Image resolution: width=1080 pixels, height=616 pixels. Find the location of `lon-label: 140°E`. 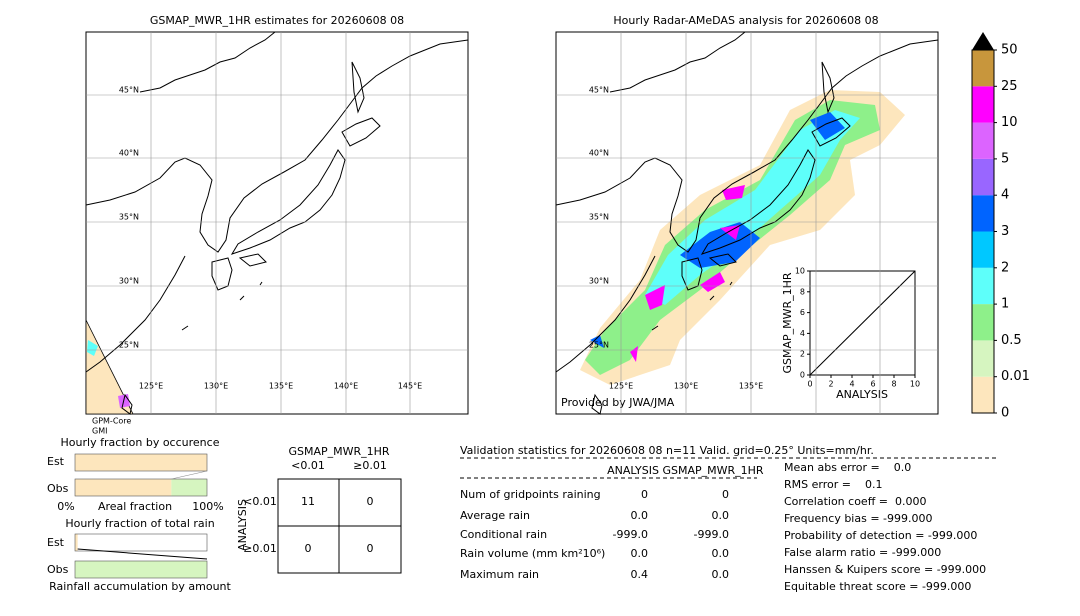

lon-label: 140°E is located at coordinates (346, 386).